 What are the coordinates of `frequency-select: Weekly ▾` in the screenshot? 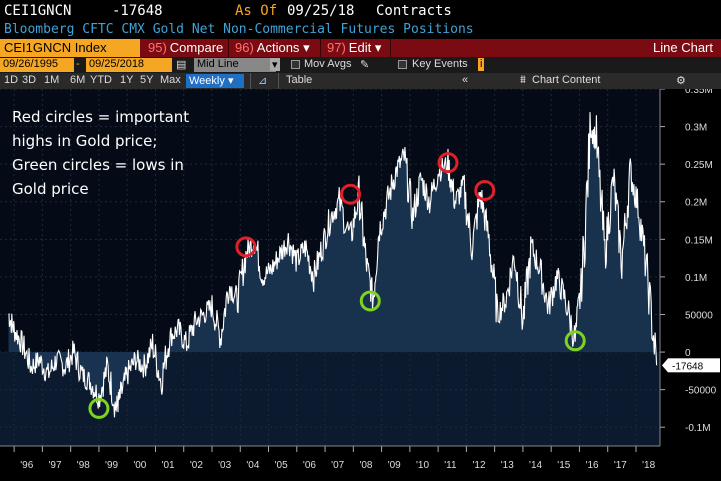 It's located at (215, 81).